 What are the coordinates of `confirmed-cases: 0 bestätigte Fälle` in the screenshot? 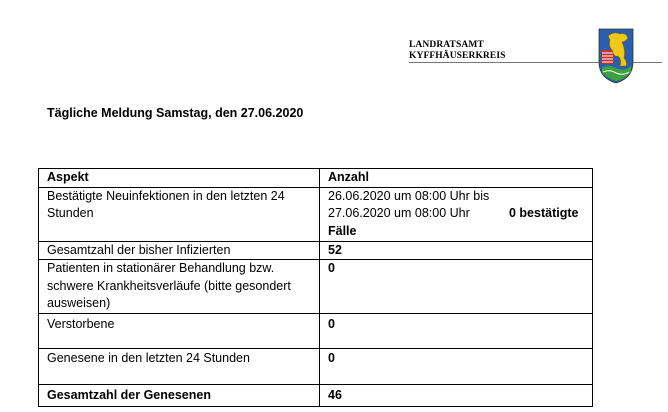 It's located at (453, 222).